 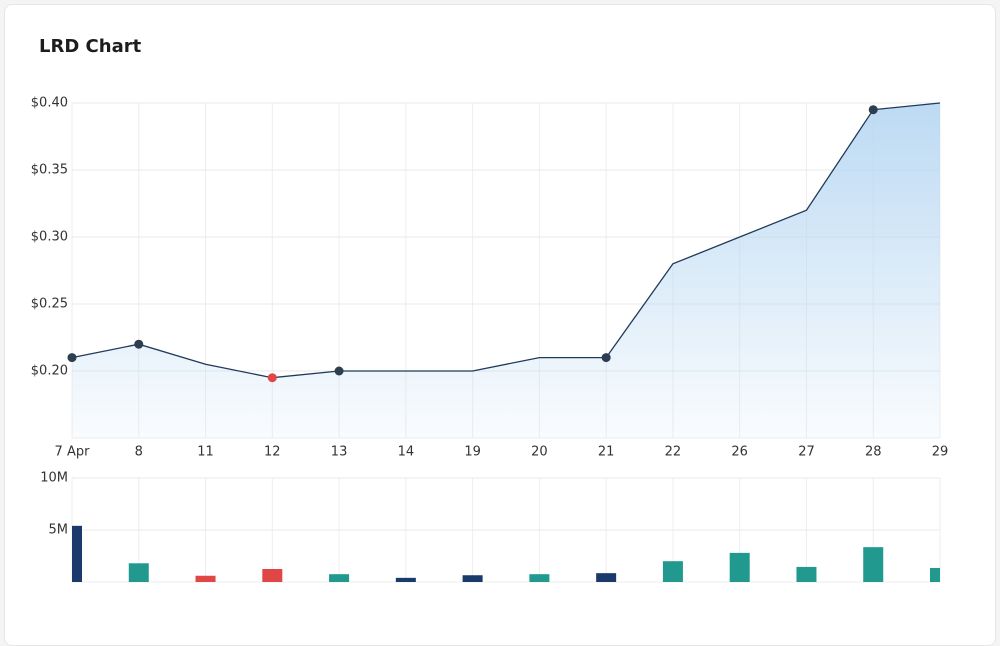 I want to click on y-tick-label: $0.20, so click(x=49, y=371).